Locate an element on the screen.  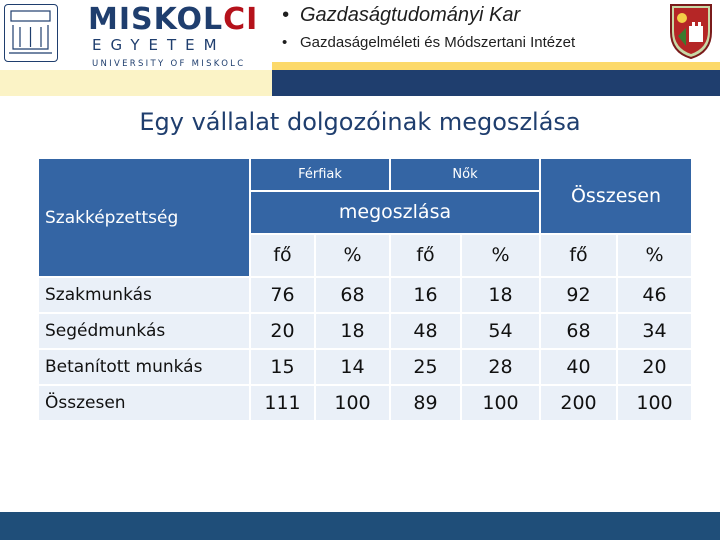
table-row: Segédmunkás 20 18 48 54 68 34 is located at coordinates (365, 331).